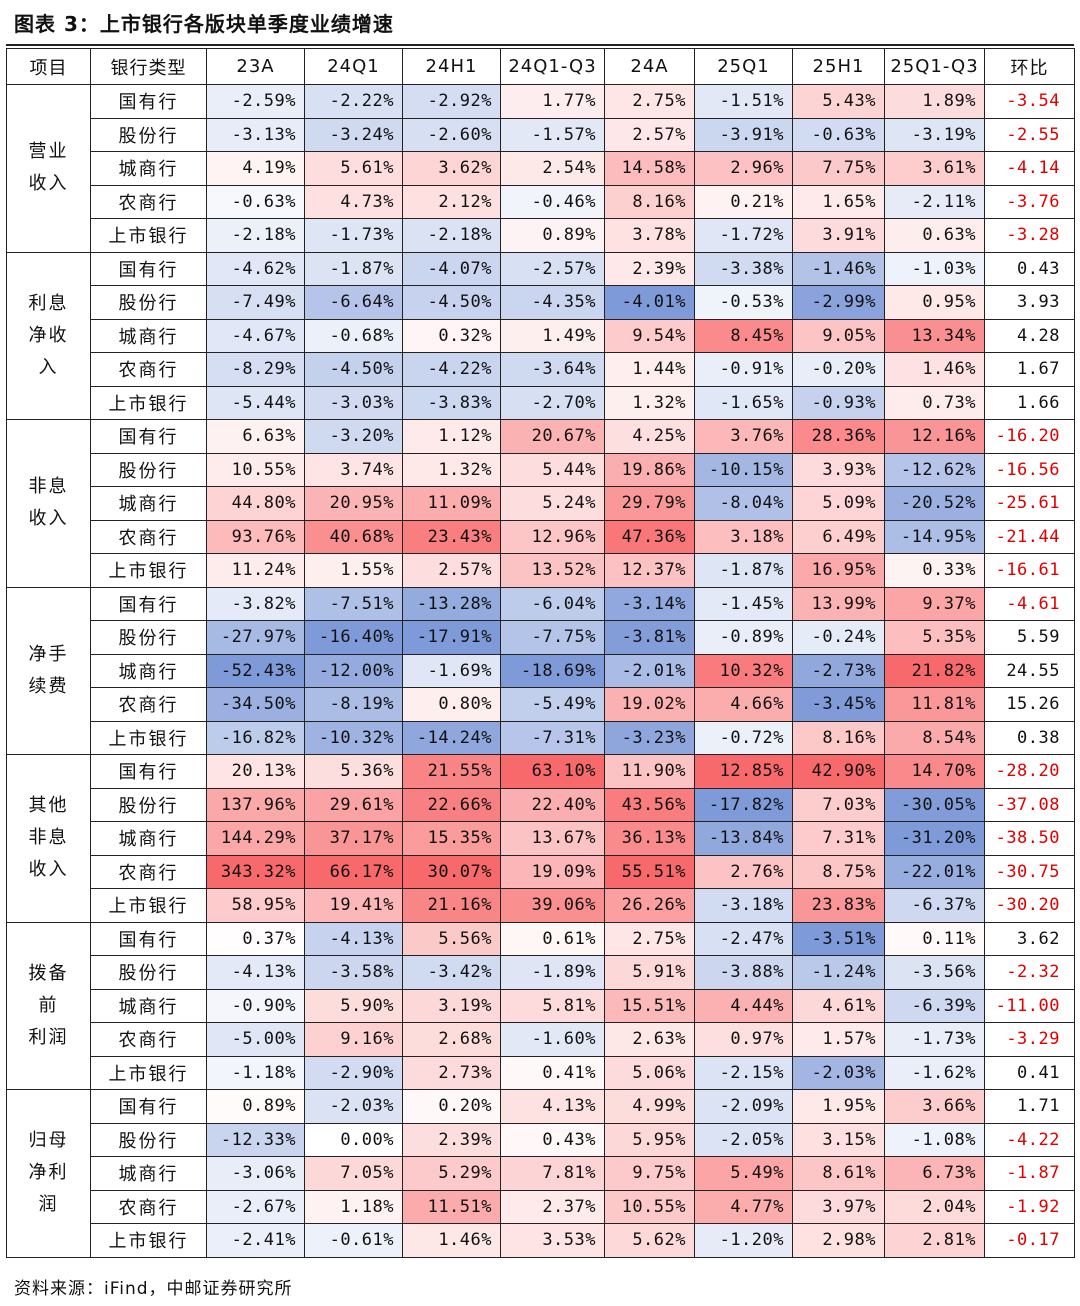 This screenshot has height=1306, width=1080. Describe the element at coordinates (552, 737) in the screenshot. I see `value-cell: -7.31%` at that location.